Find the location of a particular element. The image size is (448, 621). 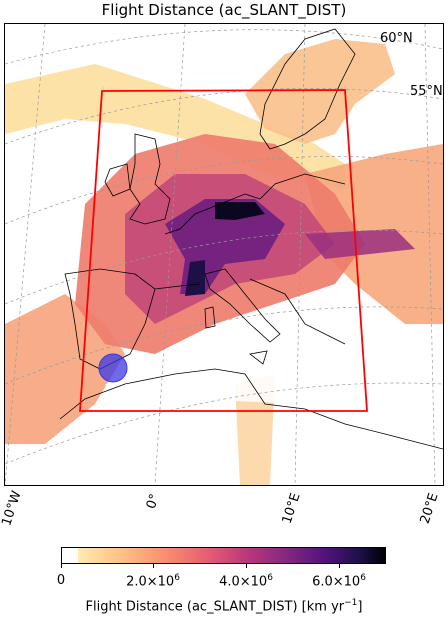

colorbar-label-0: 0 is located at coordinates (61, 580).